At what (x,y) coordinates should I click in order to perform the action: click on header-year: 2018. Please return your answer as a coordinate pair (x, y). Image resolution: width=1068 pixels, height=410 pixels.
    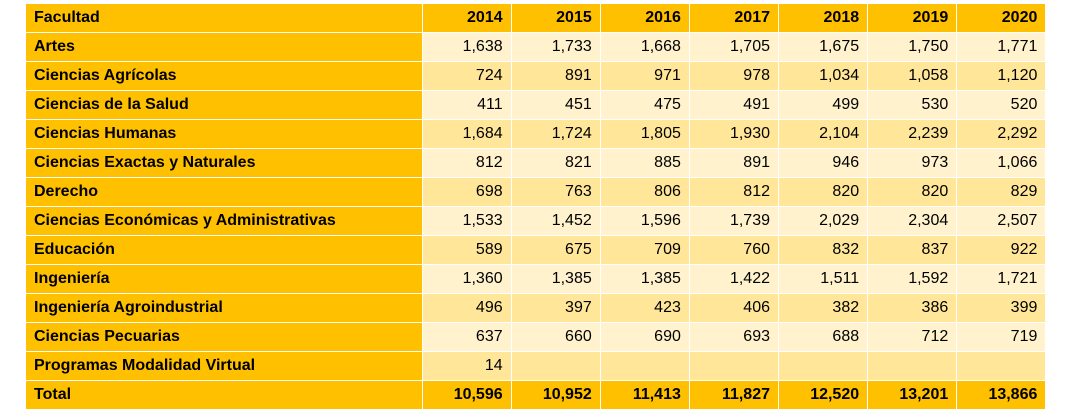
    Looking at the image, I should click on (823, 18).